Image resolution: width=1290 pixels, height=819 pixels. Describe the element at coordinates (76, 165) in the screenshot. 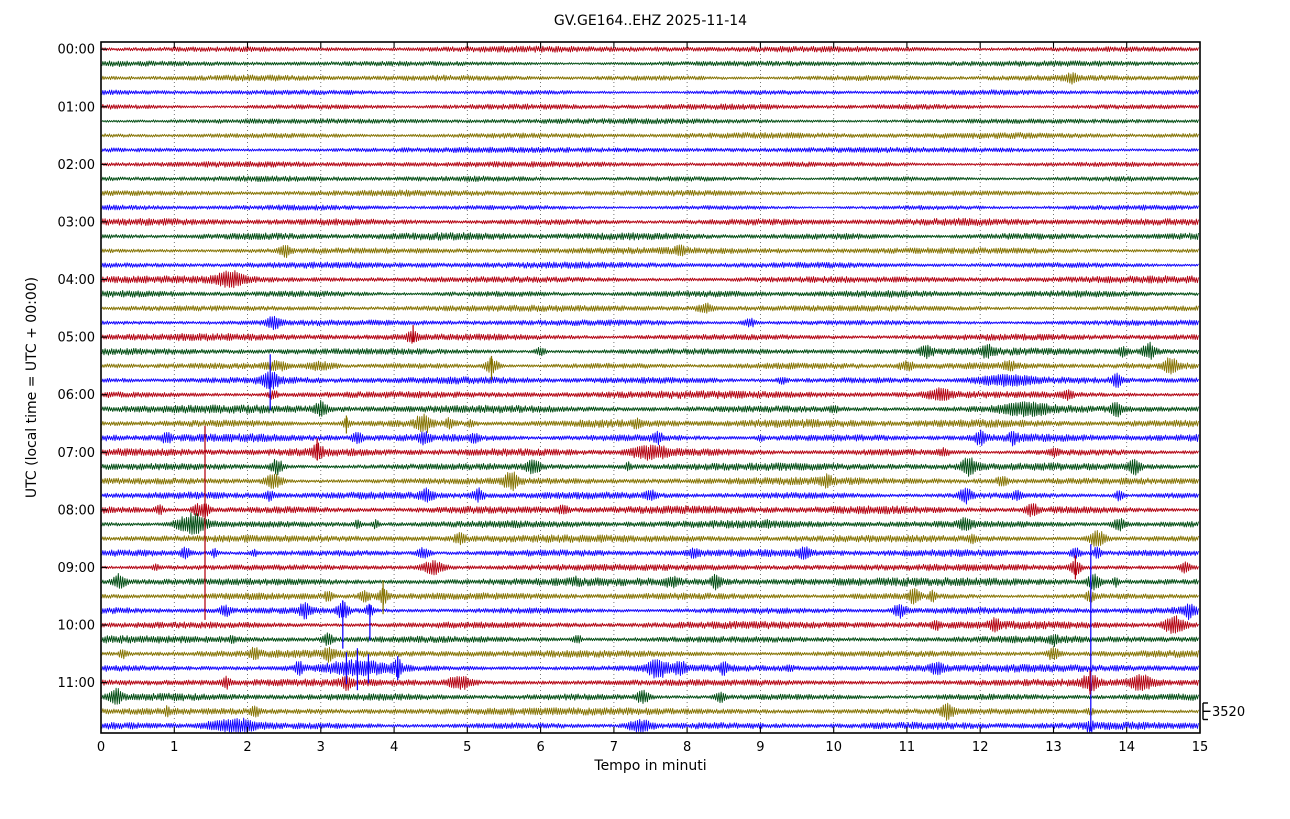

I see `hour-label-02:00: 02:00` at that location.